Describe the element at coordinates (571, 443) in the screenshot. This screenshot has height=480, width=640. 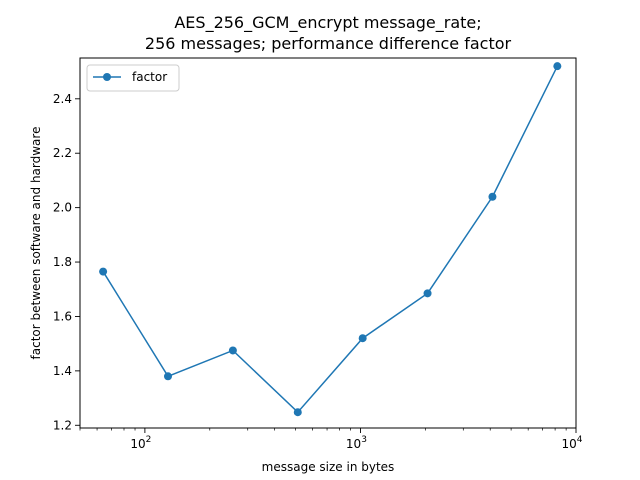
I see `x-tick-label: 10⁴` at that location.